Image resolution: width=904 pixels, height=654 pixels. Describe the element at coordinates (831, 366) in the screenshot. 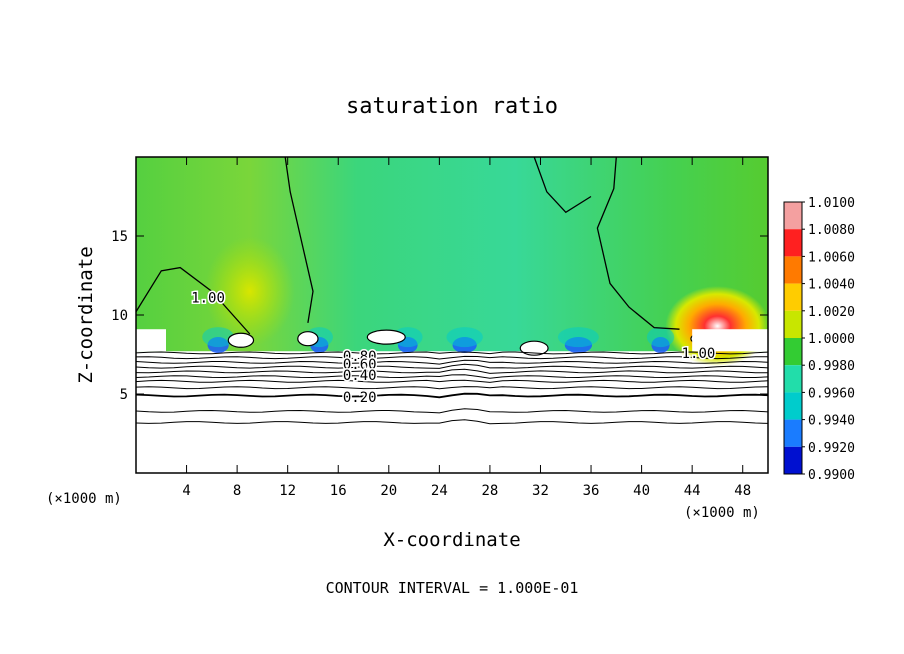

I see `colorbar-label: 0.9980` at that location.